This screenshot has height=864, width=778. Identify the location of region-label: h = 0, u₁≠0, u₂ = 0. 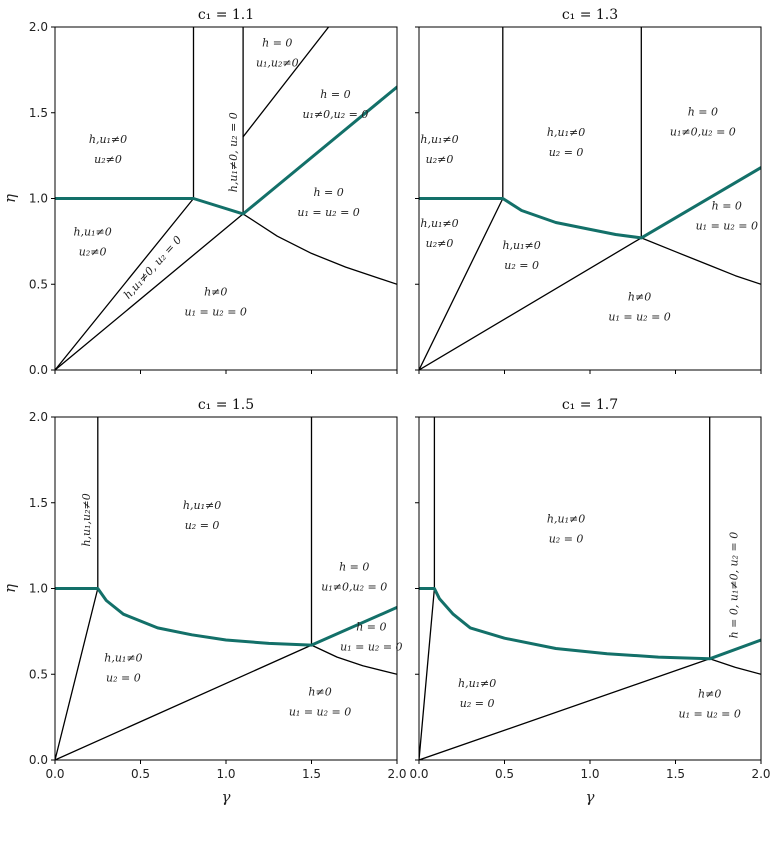
(734, 585).